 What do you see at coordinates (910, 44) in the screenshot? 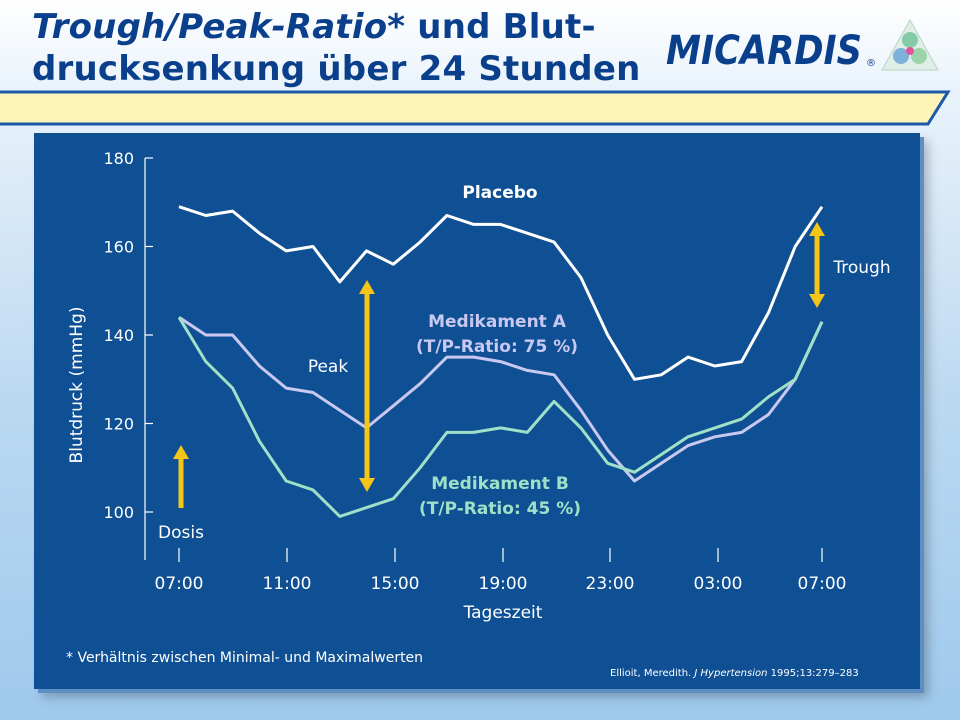
I see `logo-emblem-icon` at bounding box center [910, 44].